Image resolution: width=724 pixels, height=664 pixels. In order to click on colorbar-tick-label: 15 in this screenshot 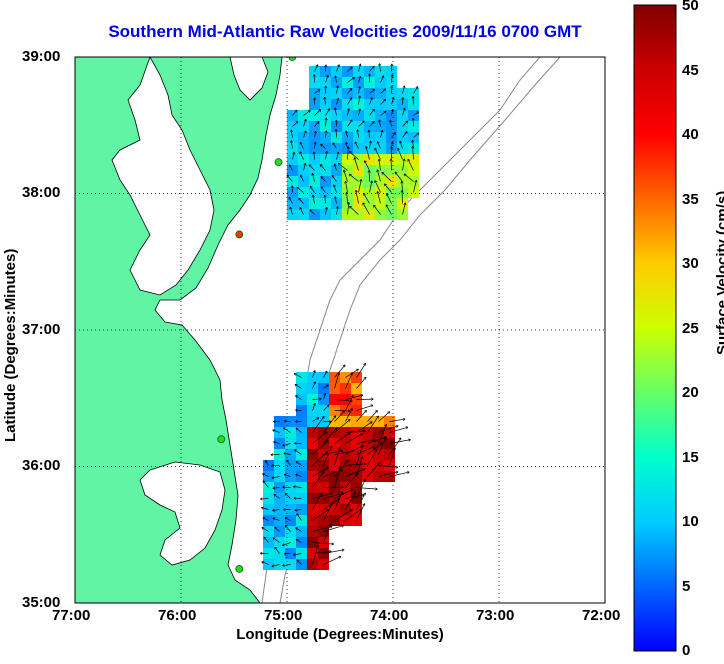, I will do `click(690, 457)`.